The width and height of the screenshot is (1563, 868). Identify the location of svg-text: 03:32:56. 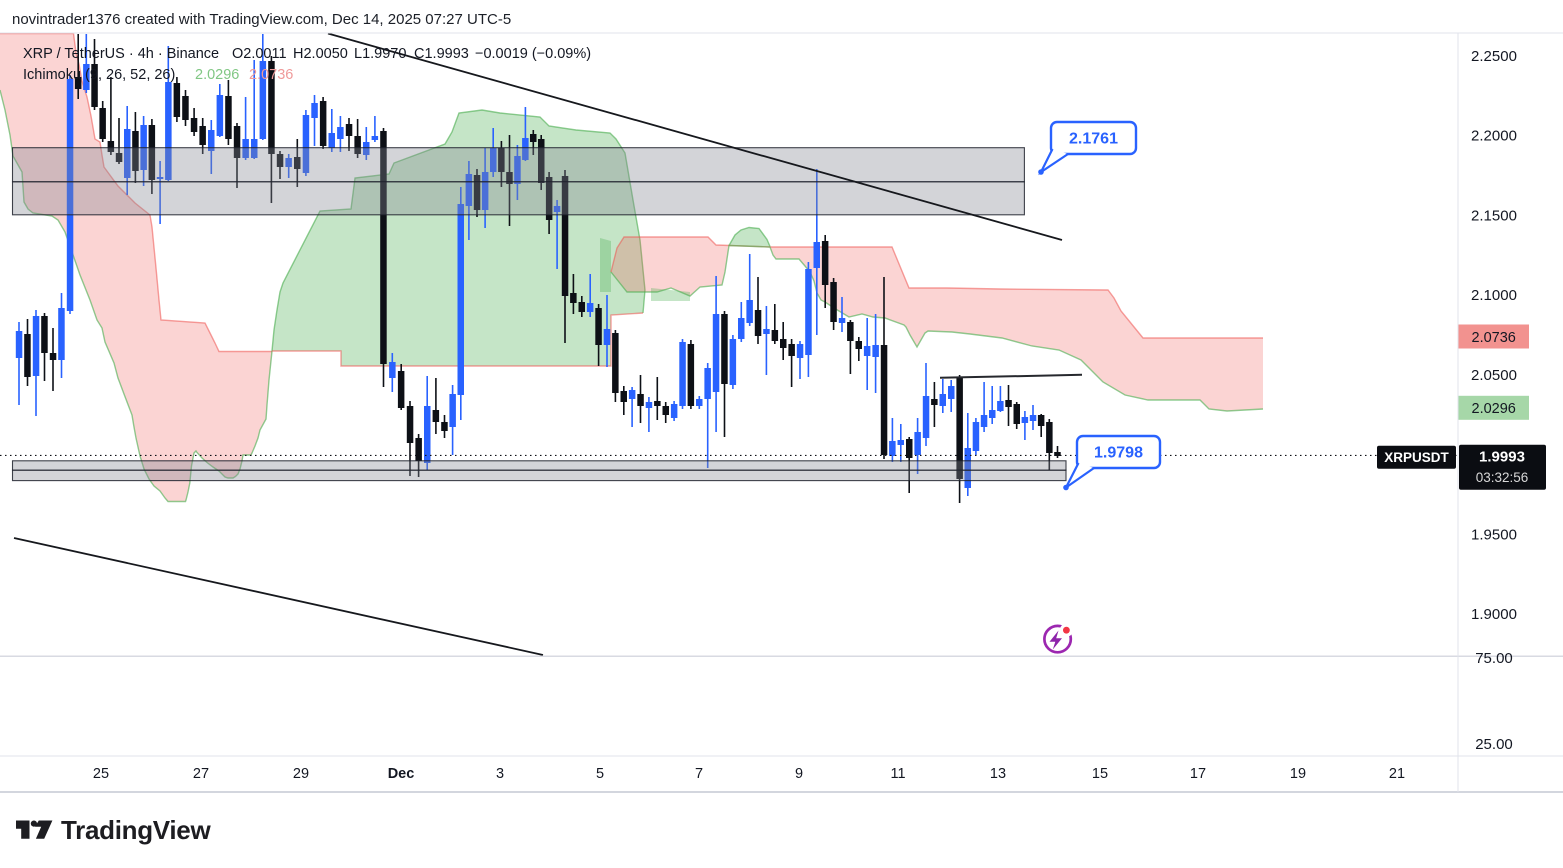
(1502, 477).